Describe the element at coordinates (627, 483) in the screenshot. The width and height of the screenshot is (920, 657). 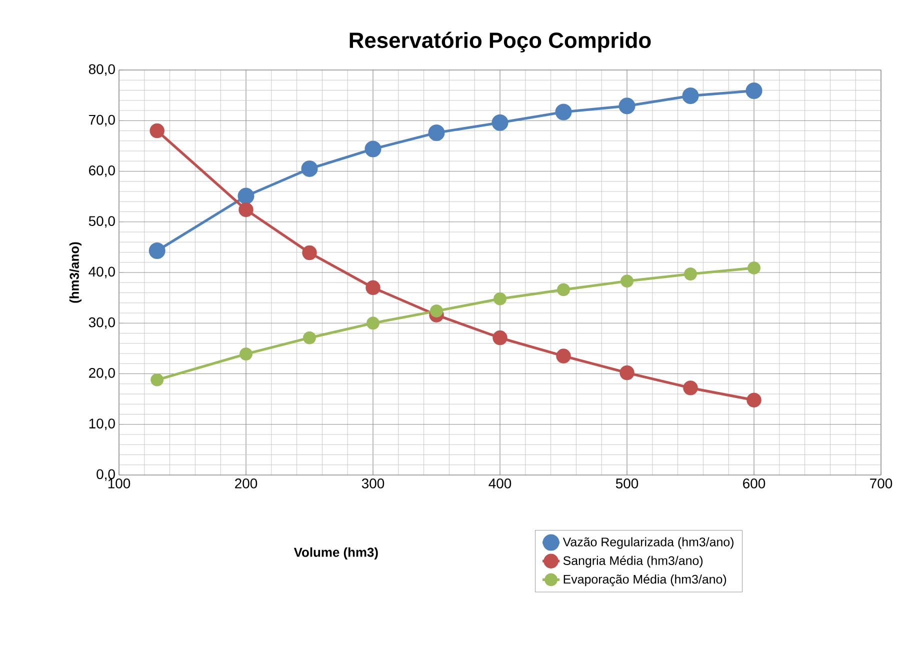
I see `x-tick-label: 500` at that location.